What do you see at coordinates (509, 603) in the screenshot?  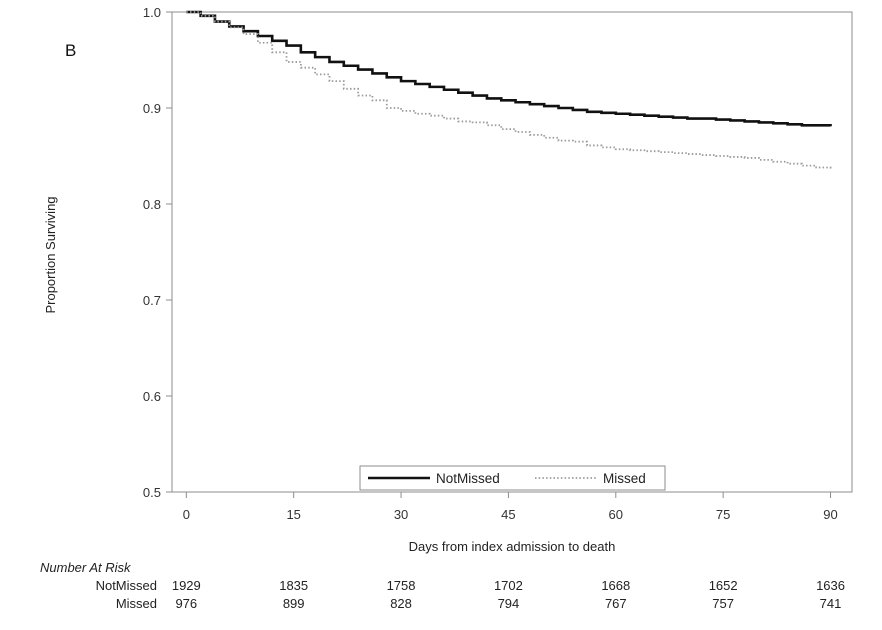 I see `risk-value: 794` at bounding box center [509, 603].